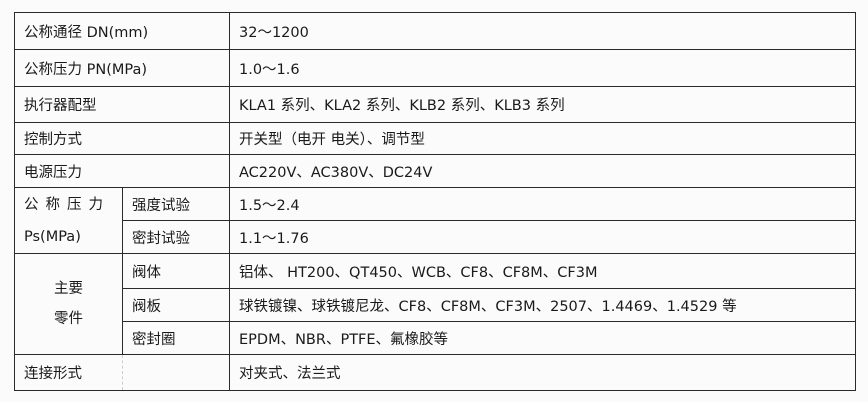 Image resolution: width=868 pixels, height=402 pixels. I want to click on table-row: 执行器配型 KLA1 系列、KLA2 系列、KLB2 系列、KLB3 系列, so click(435, 104).